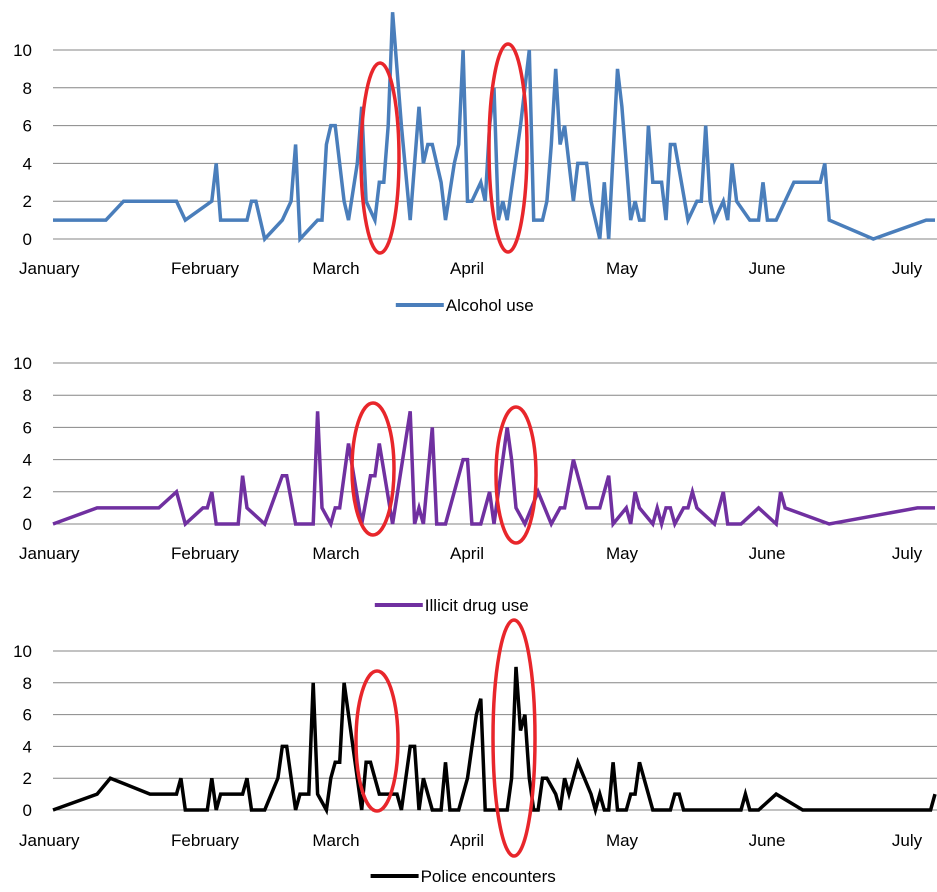  I want to click on legend-label: Illicit drug use, so click(477, 605).